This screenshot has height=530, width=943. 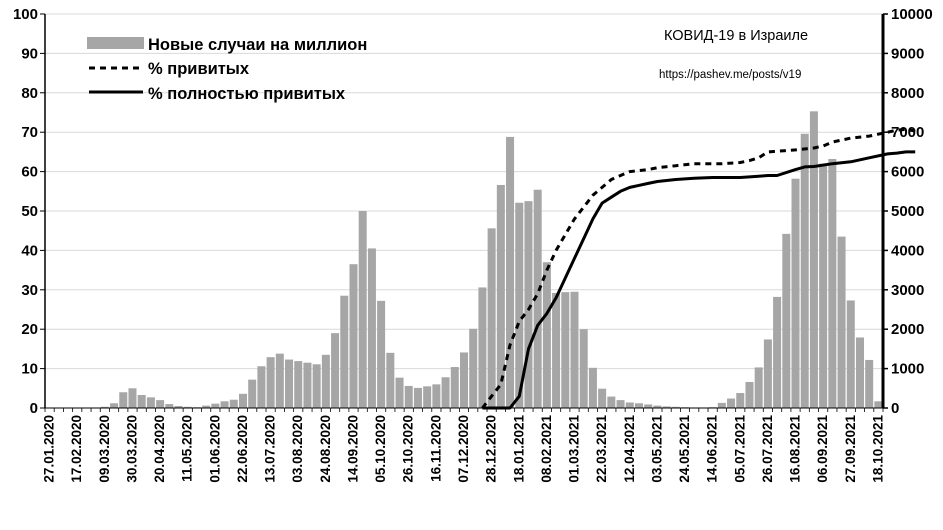 What do you see at coordinates (601, 449) in the screenshot?
I see `x-tick-label: 22.03.2021` at bounding box center [601, 449].